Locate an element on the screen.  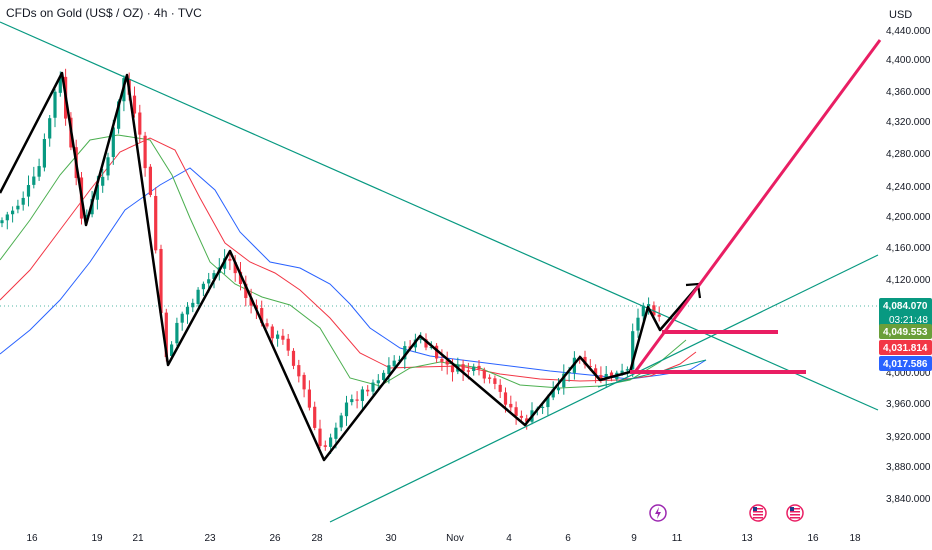
x-tick-label: 18 is located at coordinates (855, 538).